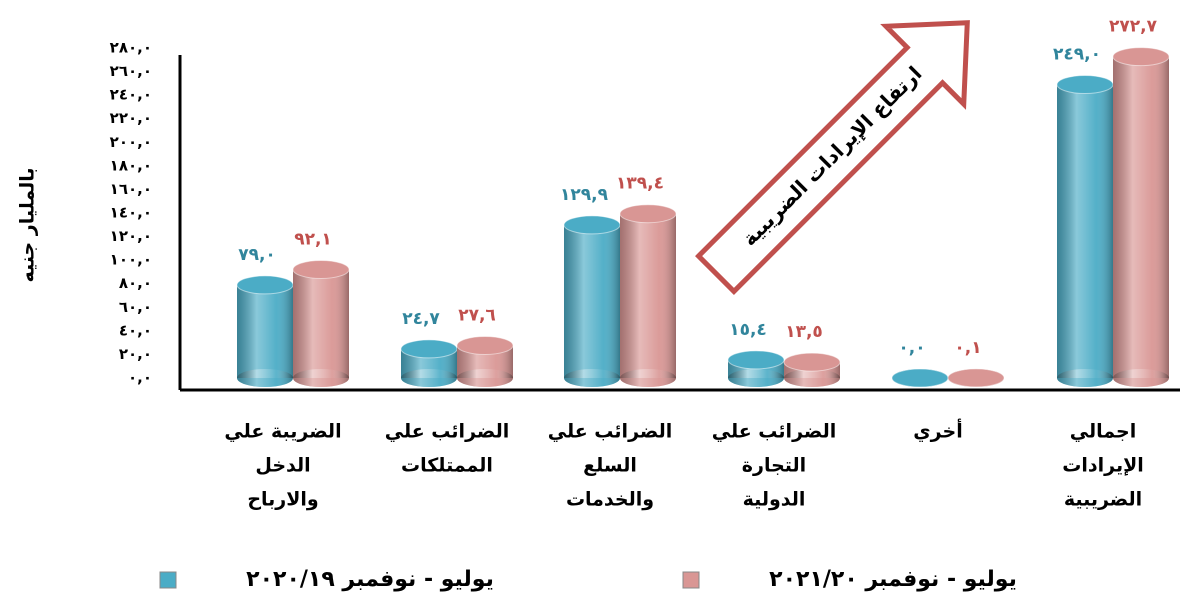 The width and height of the screenshot is (1182, 604). Describe the element at coordinates (1103, 432) in the screenshot. I see `x-tick-label: اجمالي` at that location.